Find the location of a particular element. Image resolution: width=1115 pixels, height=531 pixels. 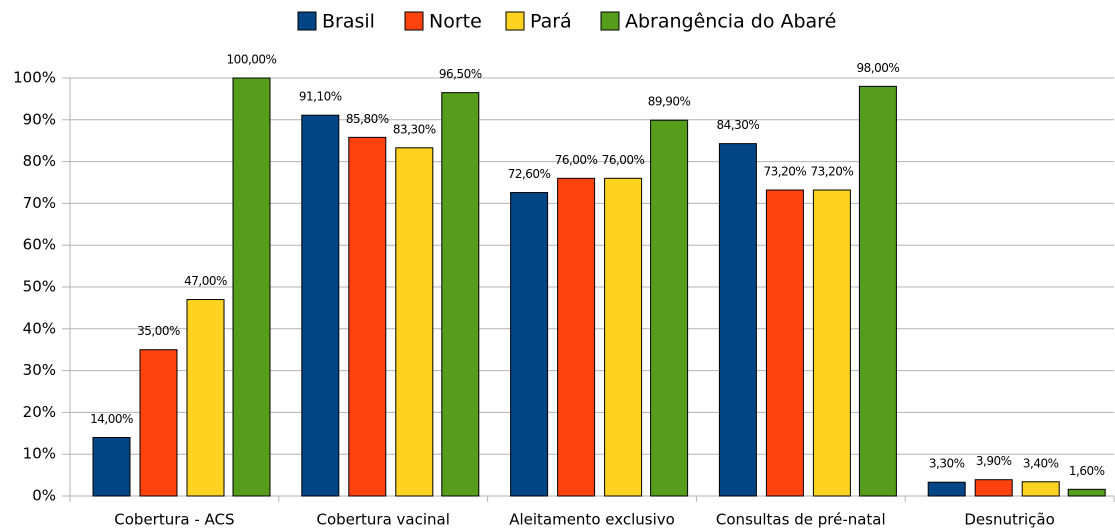

y-tick-label: 90% is located at coordinates (39, 119).